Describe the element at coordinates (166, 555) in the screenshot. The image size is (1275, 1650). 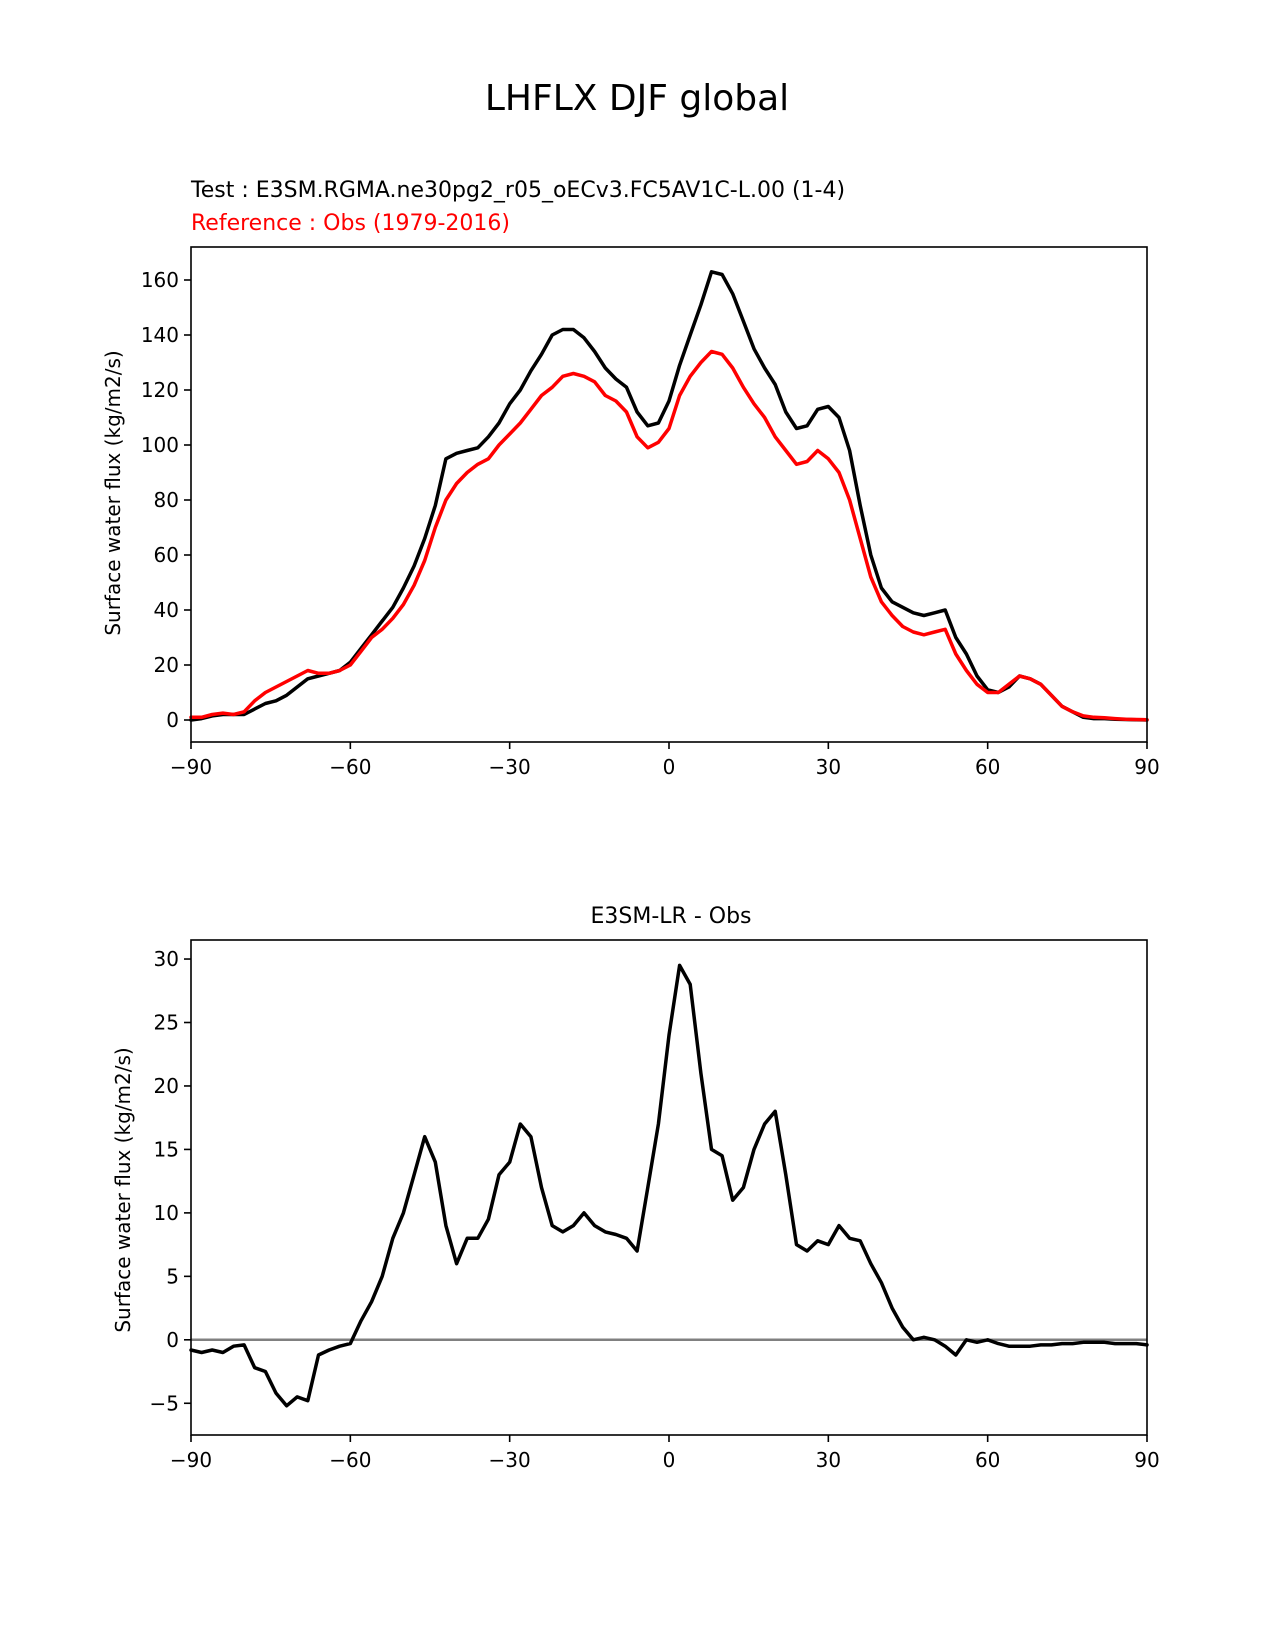
I see `y-tick-label: 60` at that location.